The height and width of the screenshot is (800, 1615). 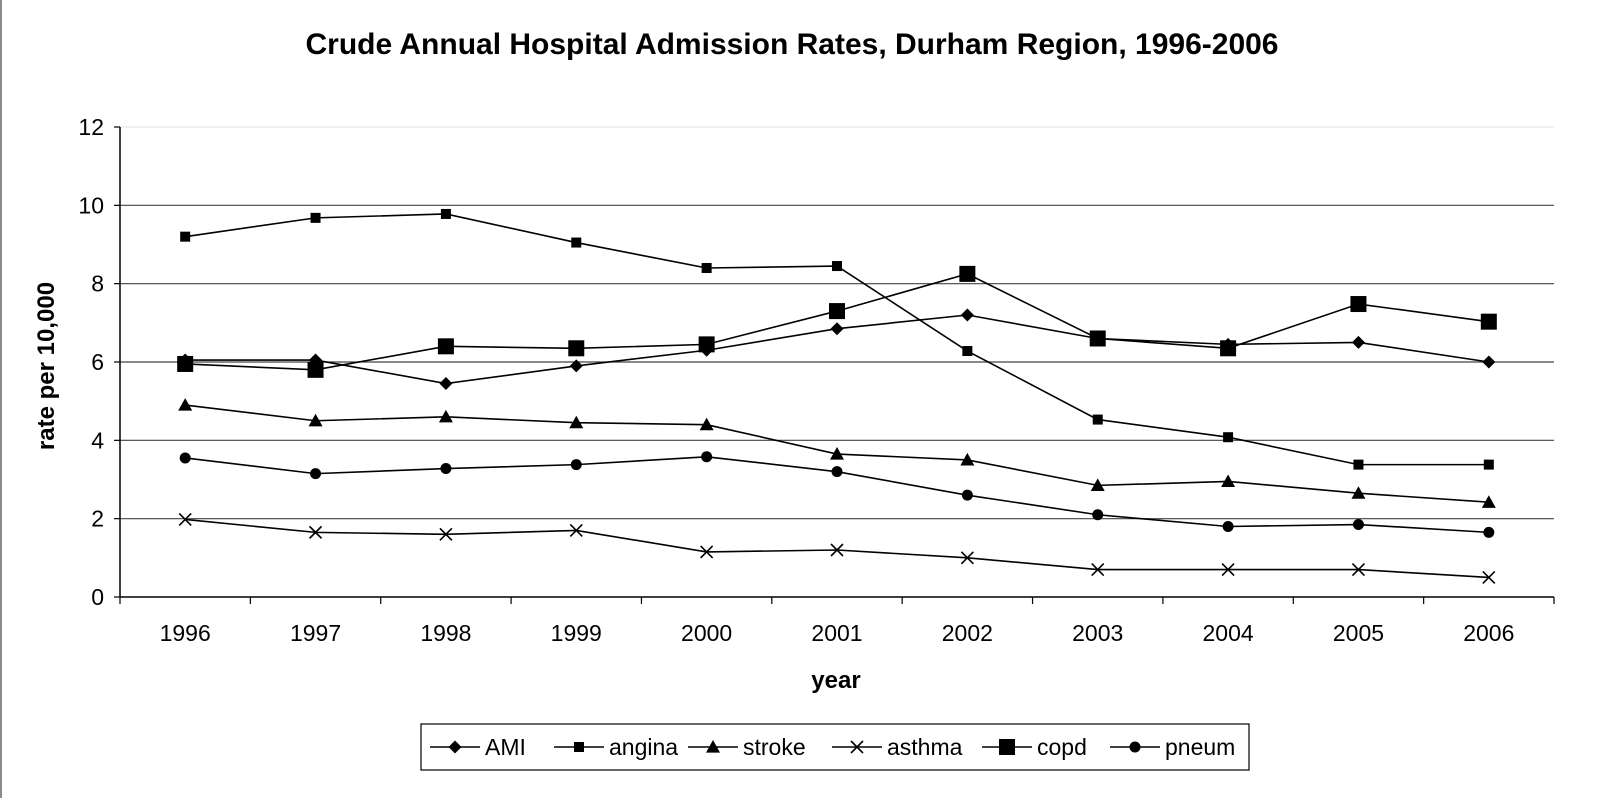 I want to click on legend-item-pneum: pneum, so click(x=1172, y=747).